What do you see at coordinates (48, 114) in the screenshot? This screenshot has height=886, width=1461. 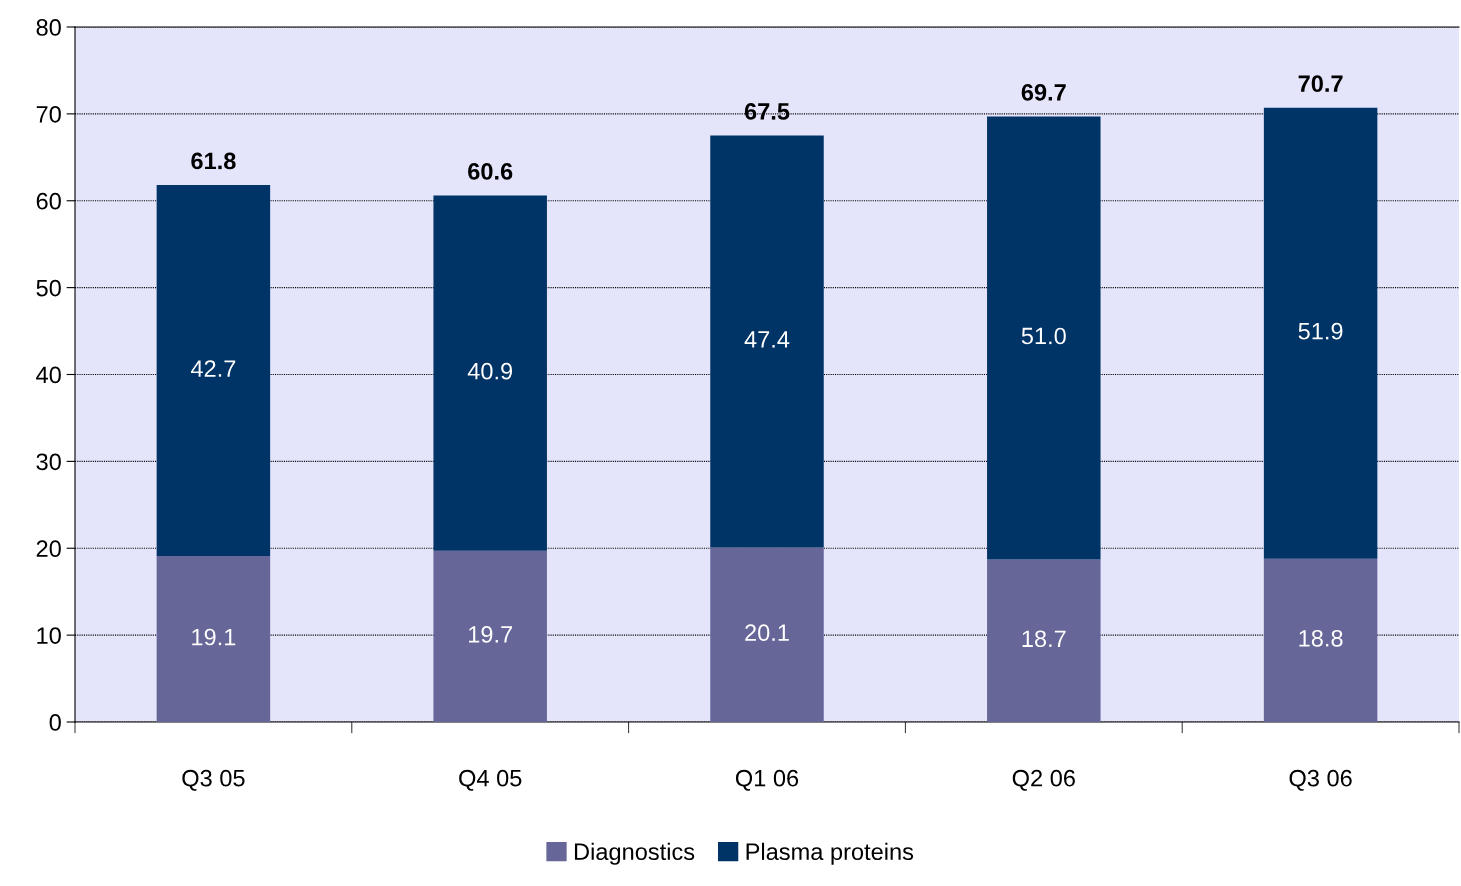 I see `y-tick-label: 70` at bounding box center [48, 114].